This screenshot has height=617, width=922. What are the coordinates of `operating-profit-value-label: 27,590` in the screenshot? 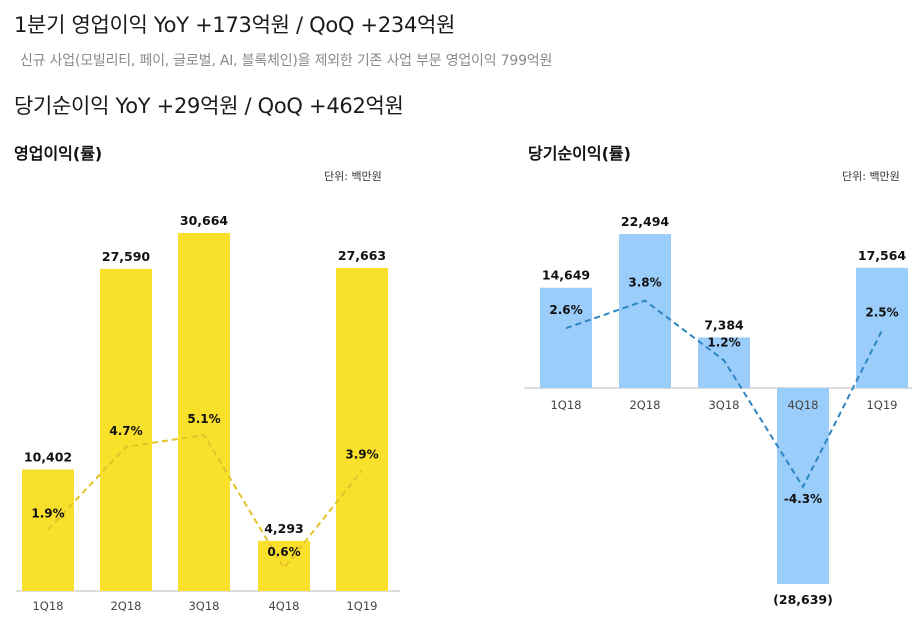 It's located at (126, 256).